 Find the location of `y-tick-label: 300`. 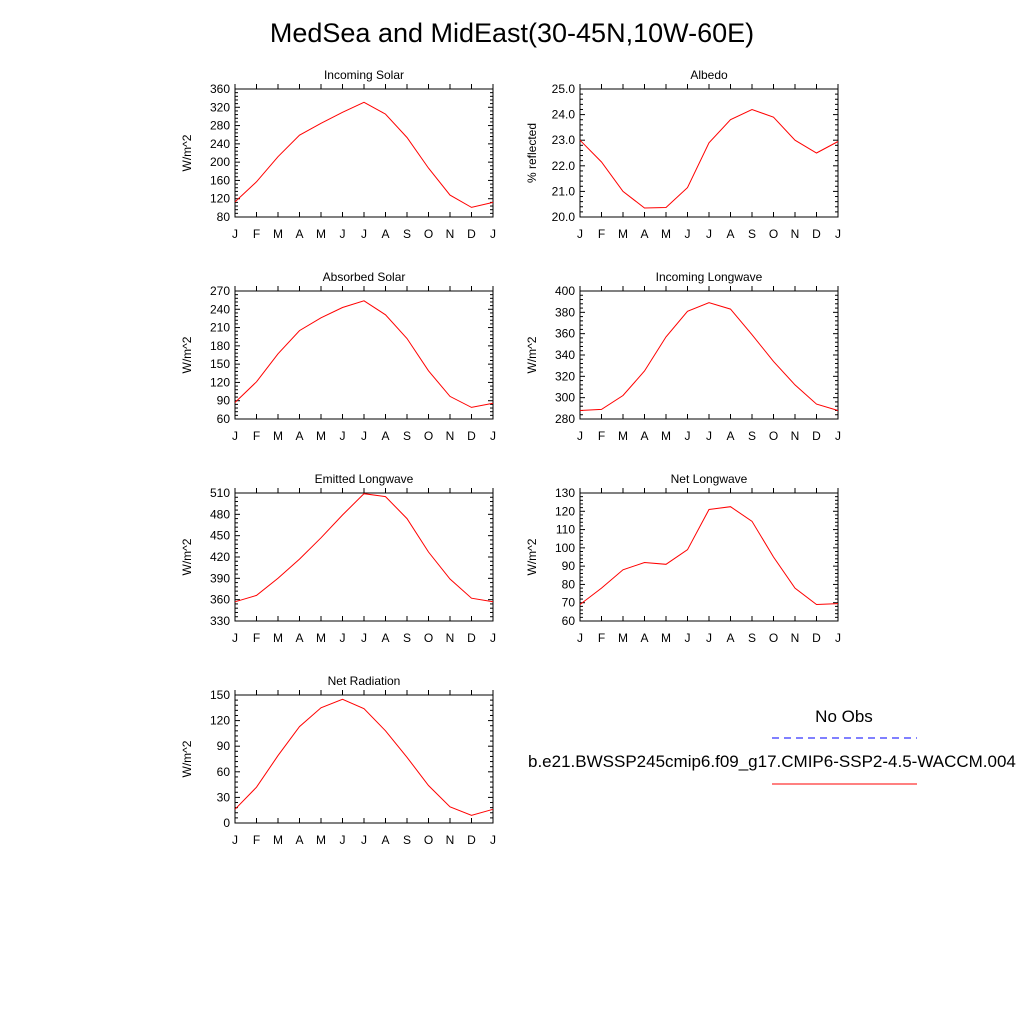

y-tick-label: 300 is located at coordinates (565, 398).